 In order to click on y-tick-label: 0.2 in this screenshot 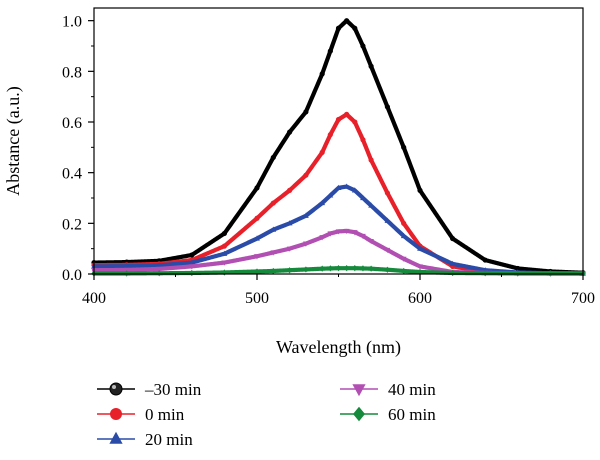, I will do `click(72, 224)`.